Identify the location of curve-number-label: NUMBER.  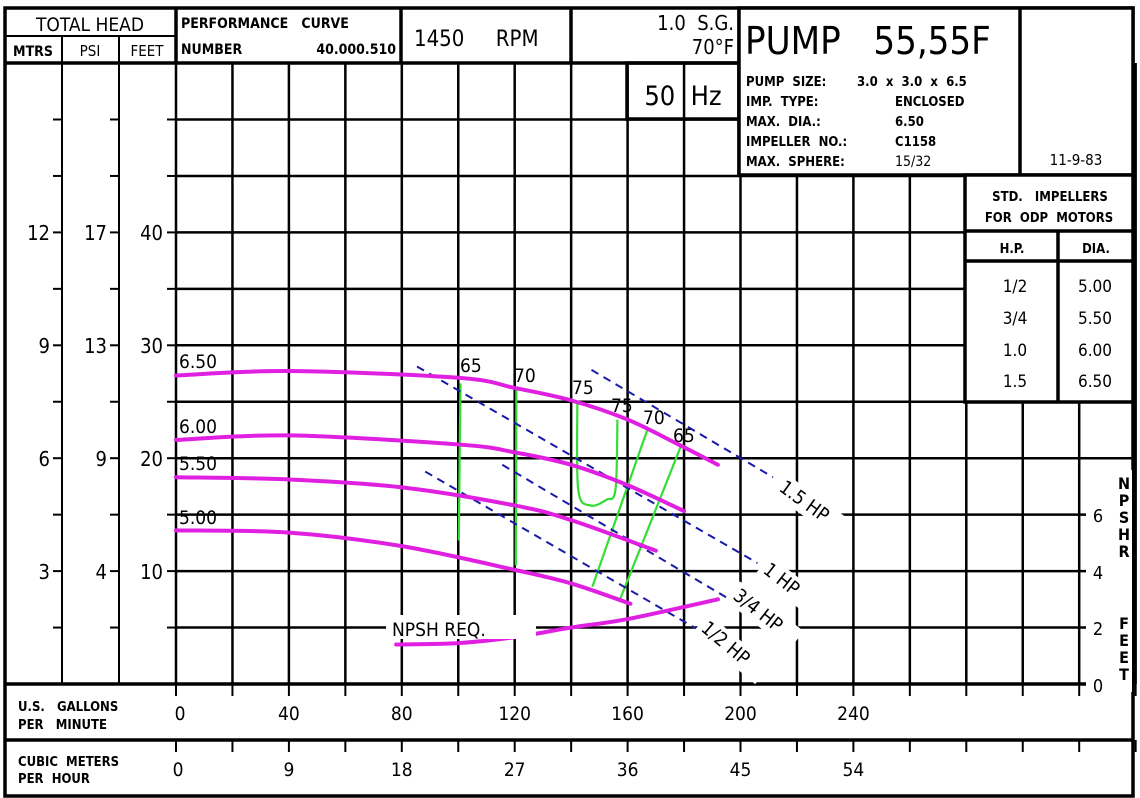
(212, 50).